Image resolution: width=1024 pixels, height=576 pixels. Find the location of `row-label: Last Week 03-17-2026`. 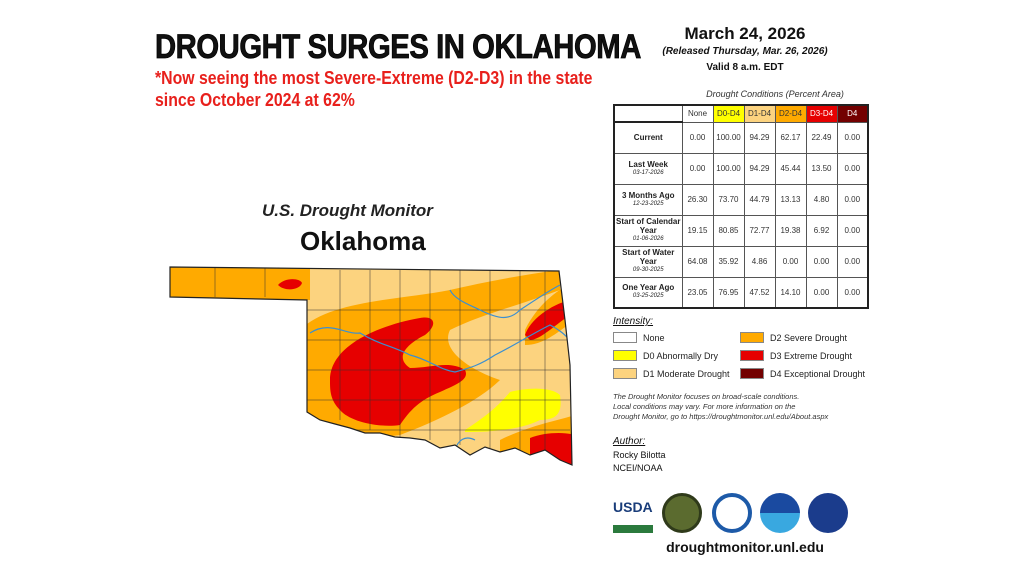

row-label: Last Week 03-17-2026 is located at coordinates (648, 168).